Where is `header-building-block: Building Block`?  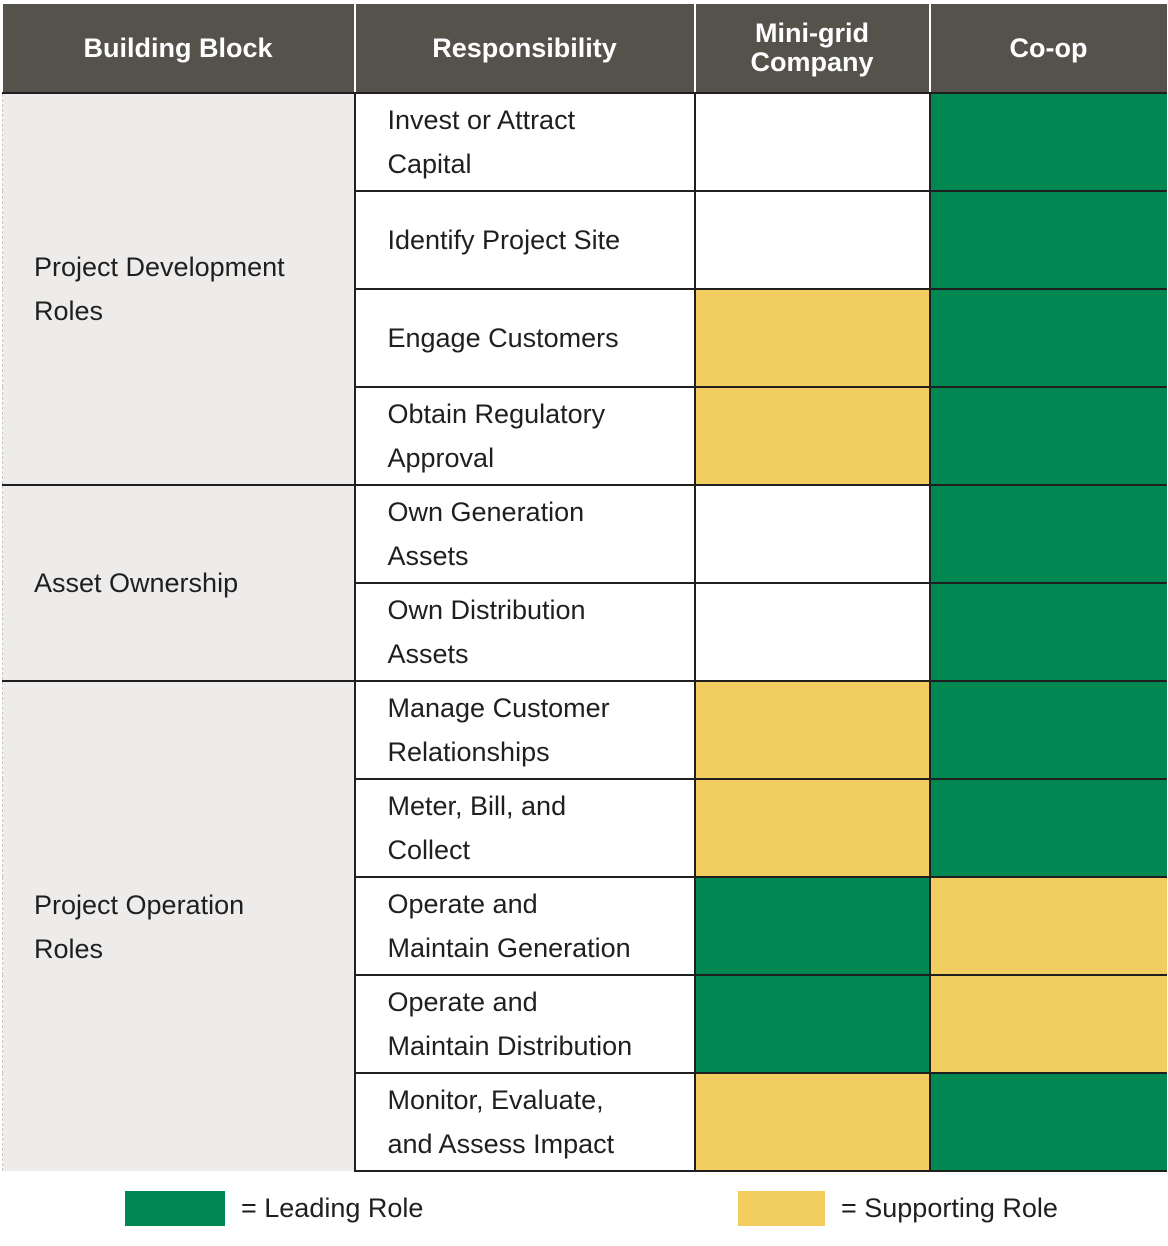 header-building-block: Building Block is located at coordinates (178, 48).